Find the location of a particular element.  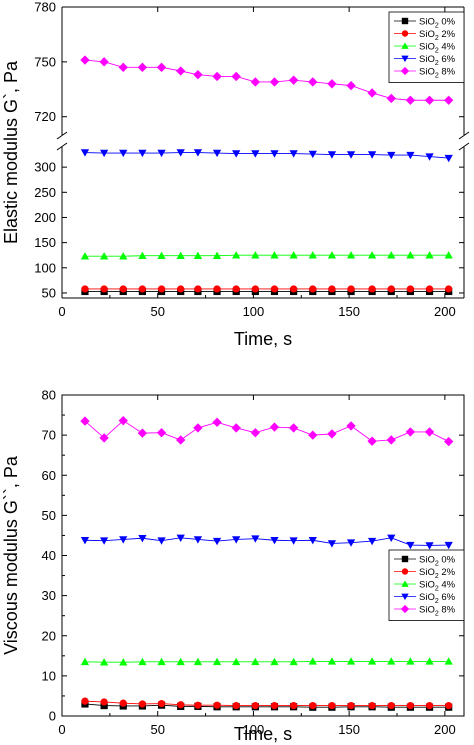

legend-entry-label: SiO2 0% is located at coordinates (437, 23).